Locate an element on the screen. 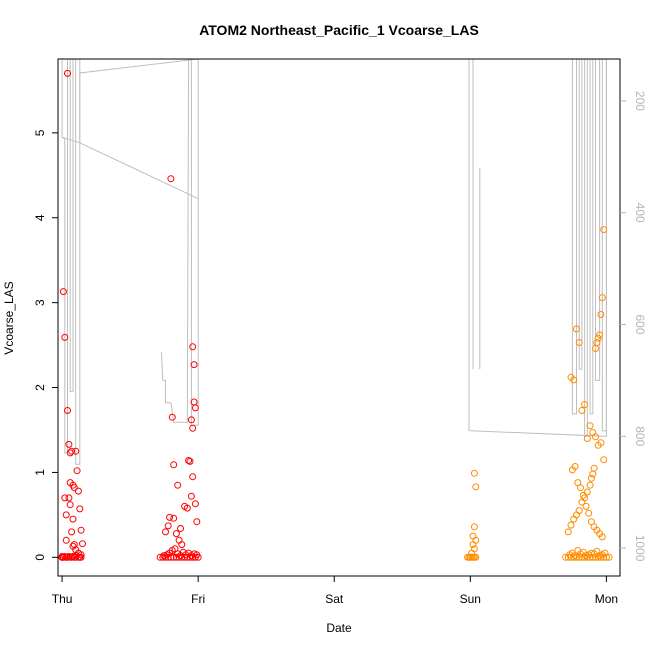  x-tick-label: Fri is located at coordinates (198, 599).